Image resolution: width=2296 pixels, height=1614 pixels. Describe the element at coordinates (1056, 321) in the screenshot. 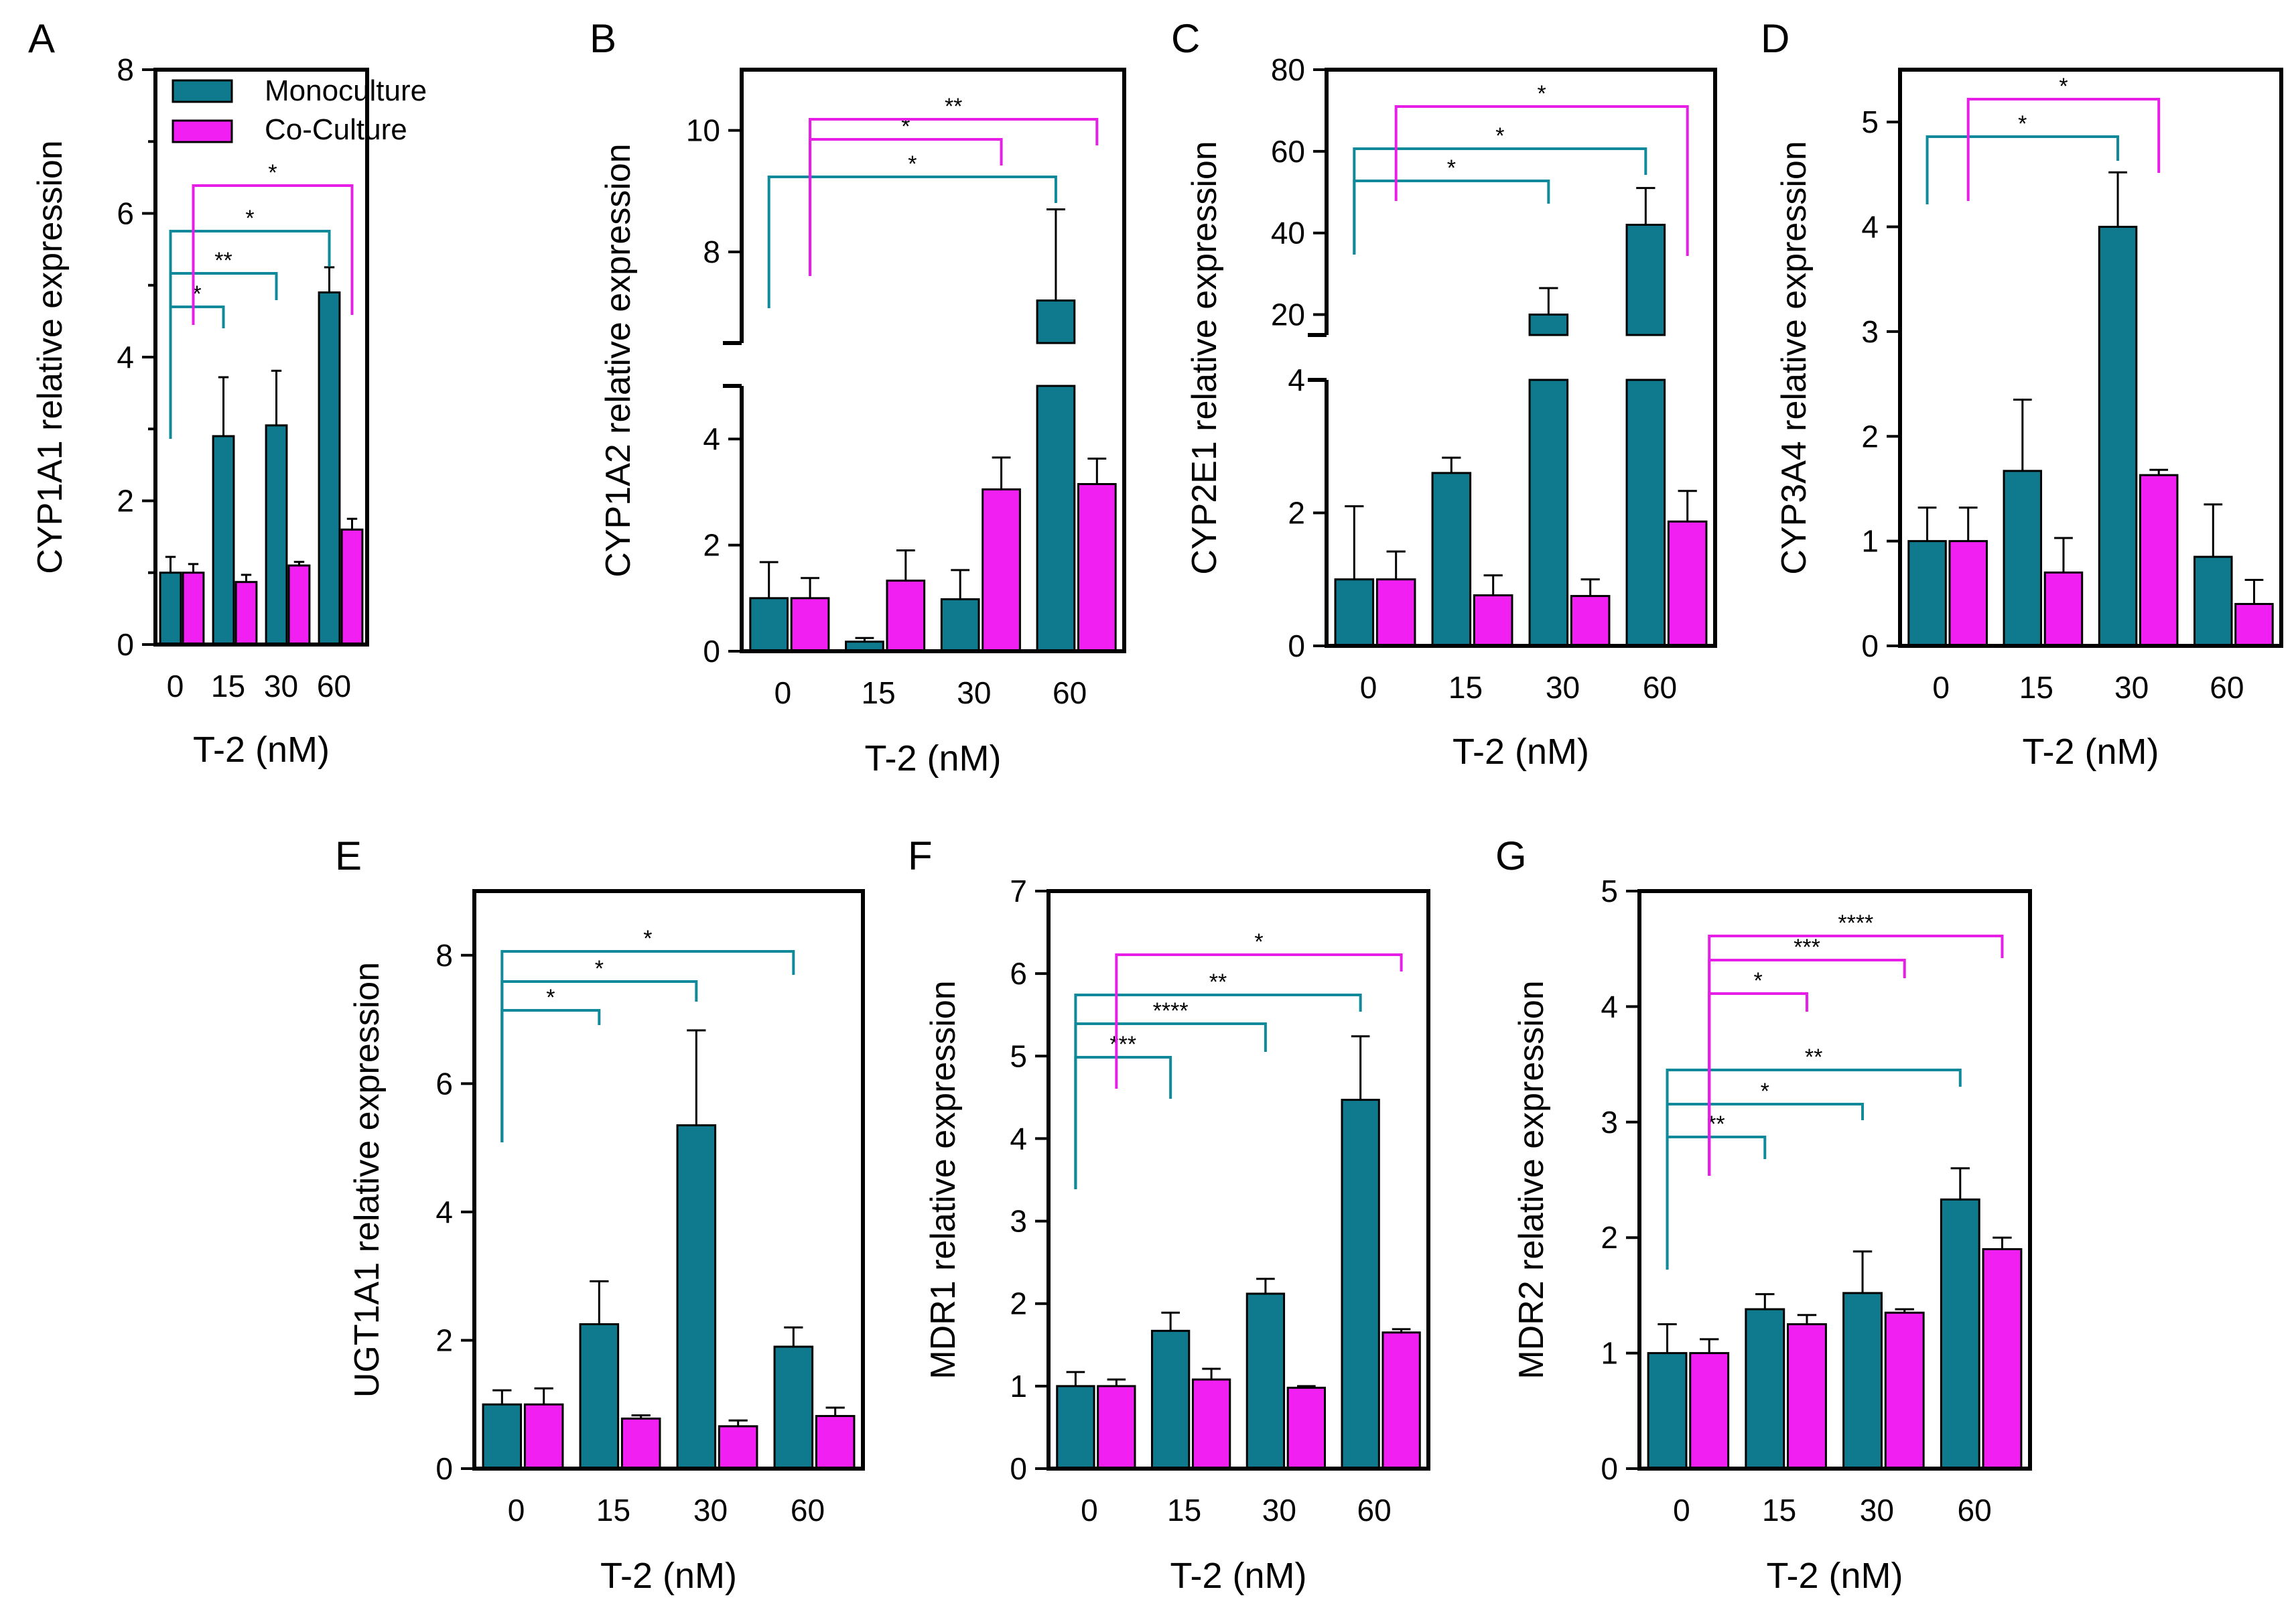

I see `bar-B-monoculture-60-upper` at that location.